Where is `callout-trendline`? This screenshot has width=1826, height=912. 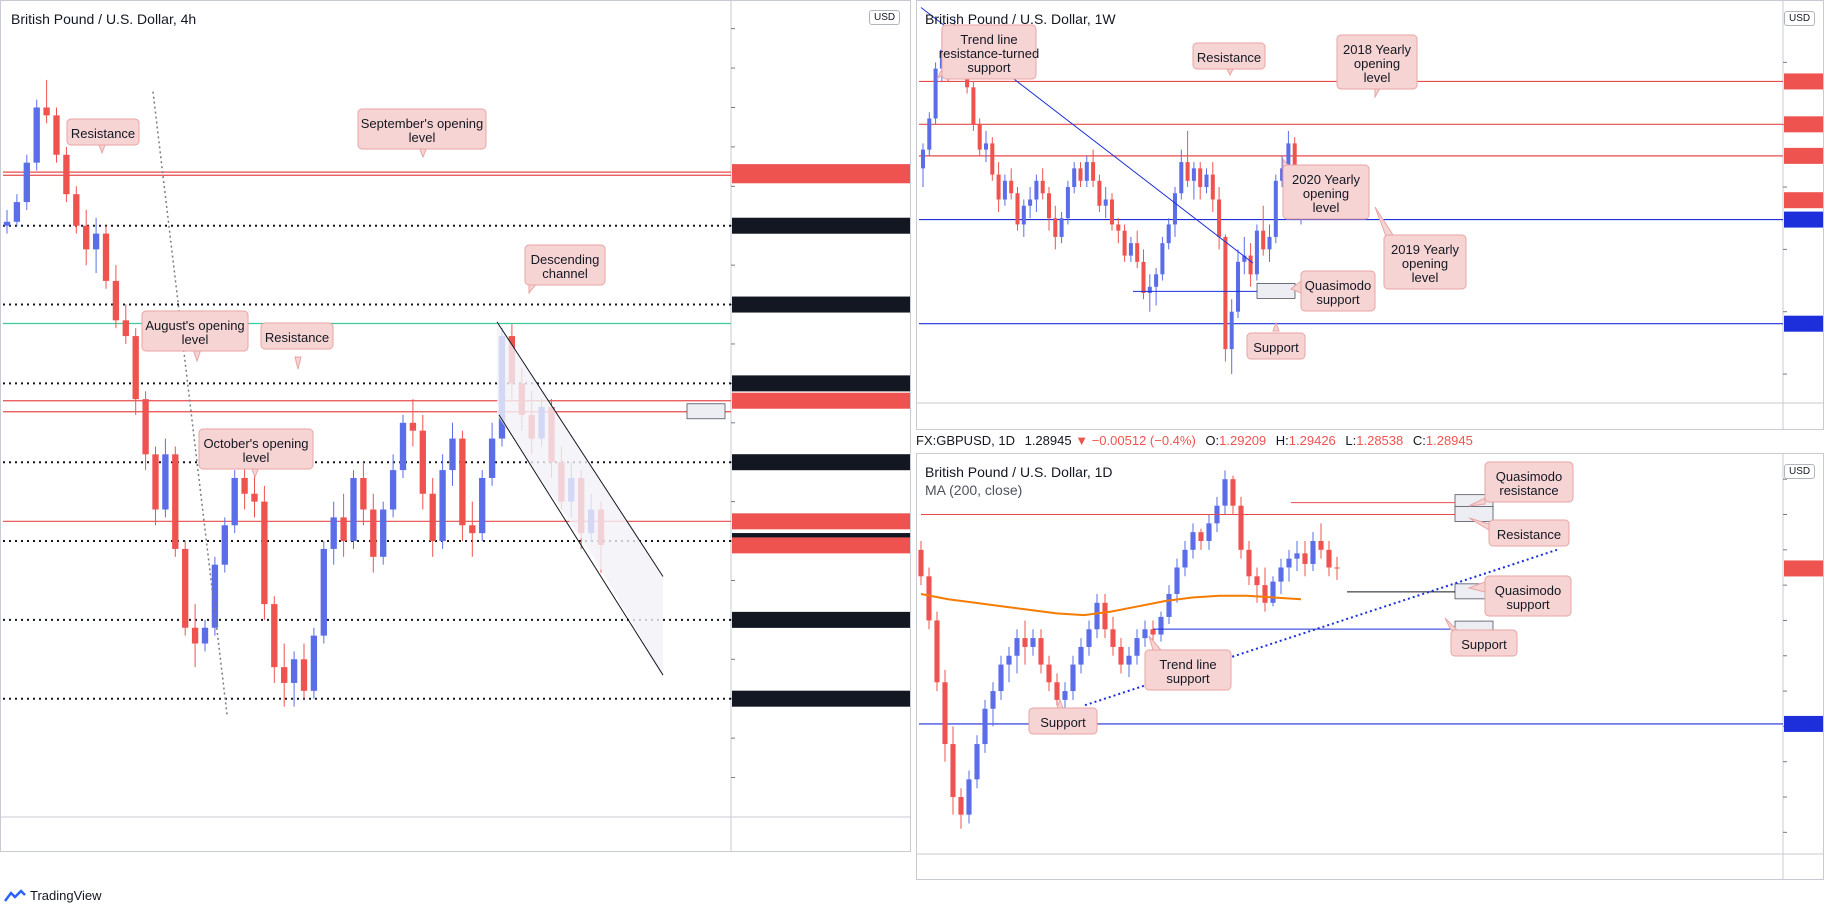 callout-trendline is located at coordinates (989, 52).